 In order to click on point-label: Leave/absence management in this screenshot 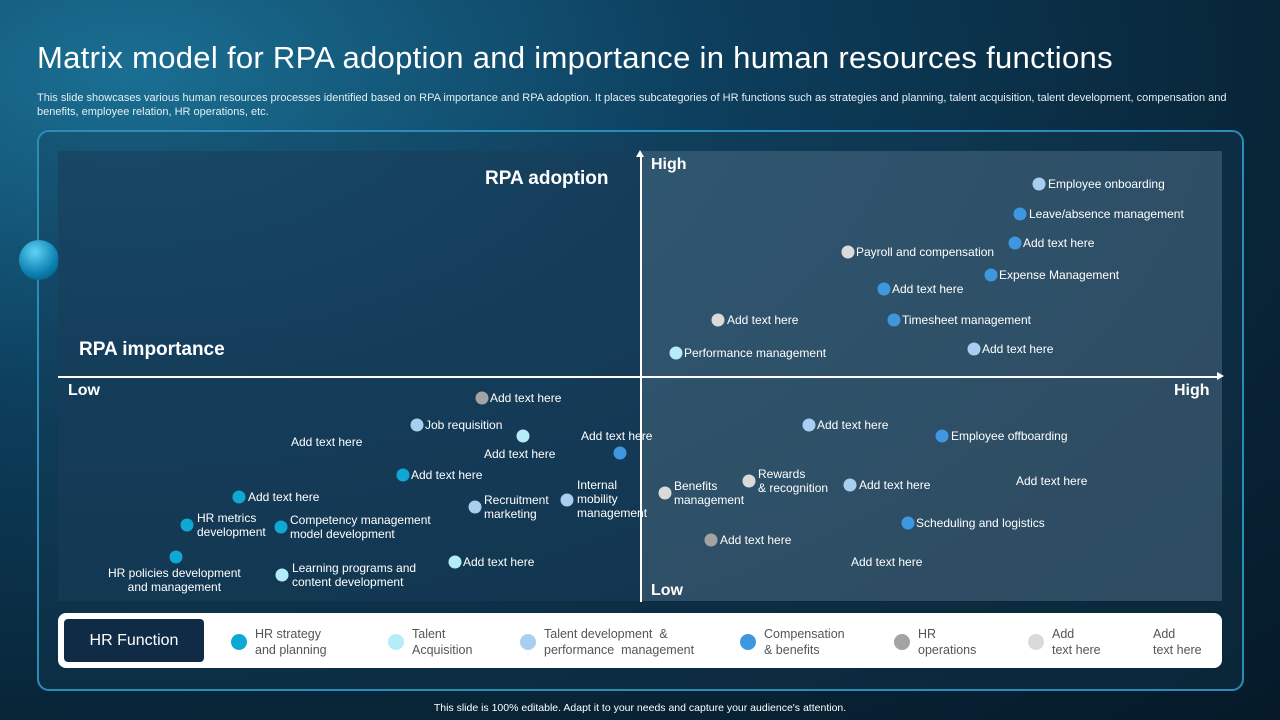, I will do `click(1106, 214)`.